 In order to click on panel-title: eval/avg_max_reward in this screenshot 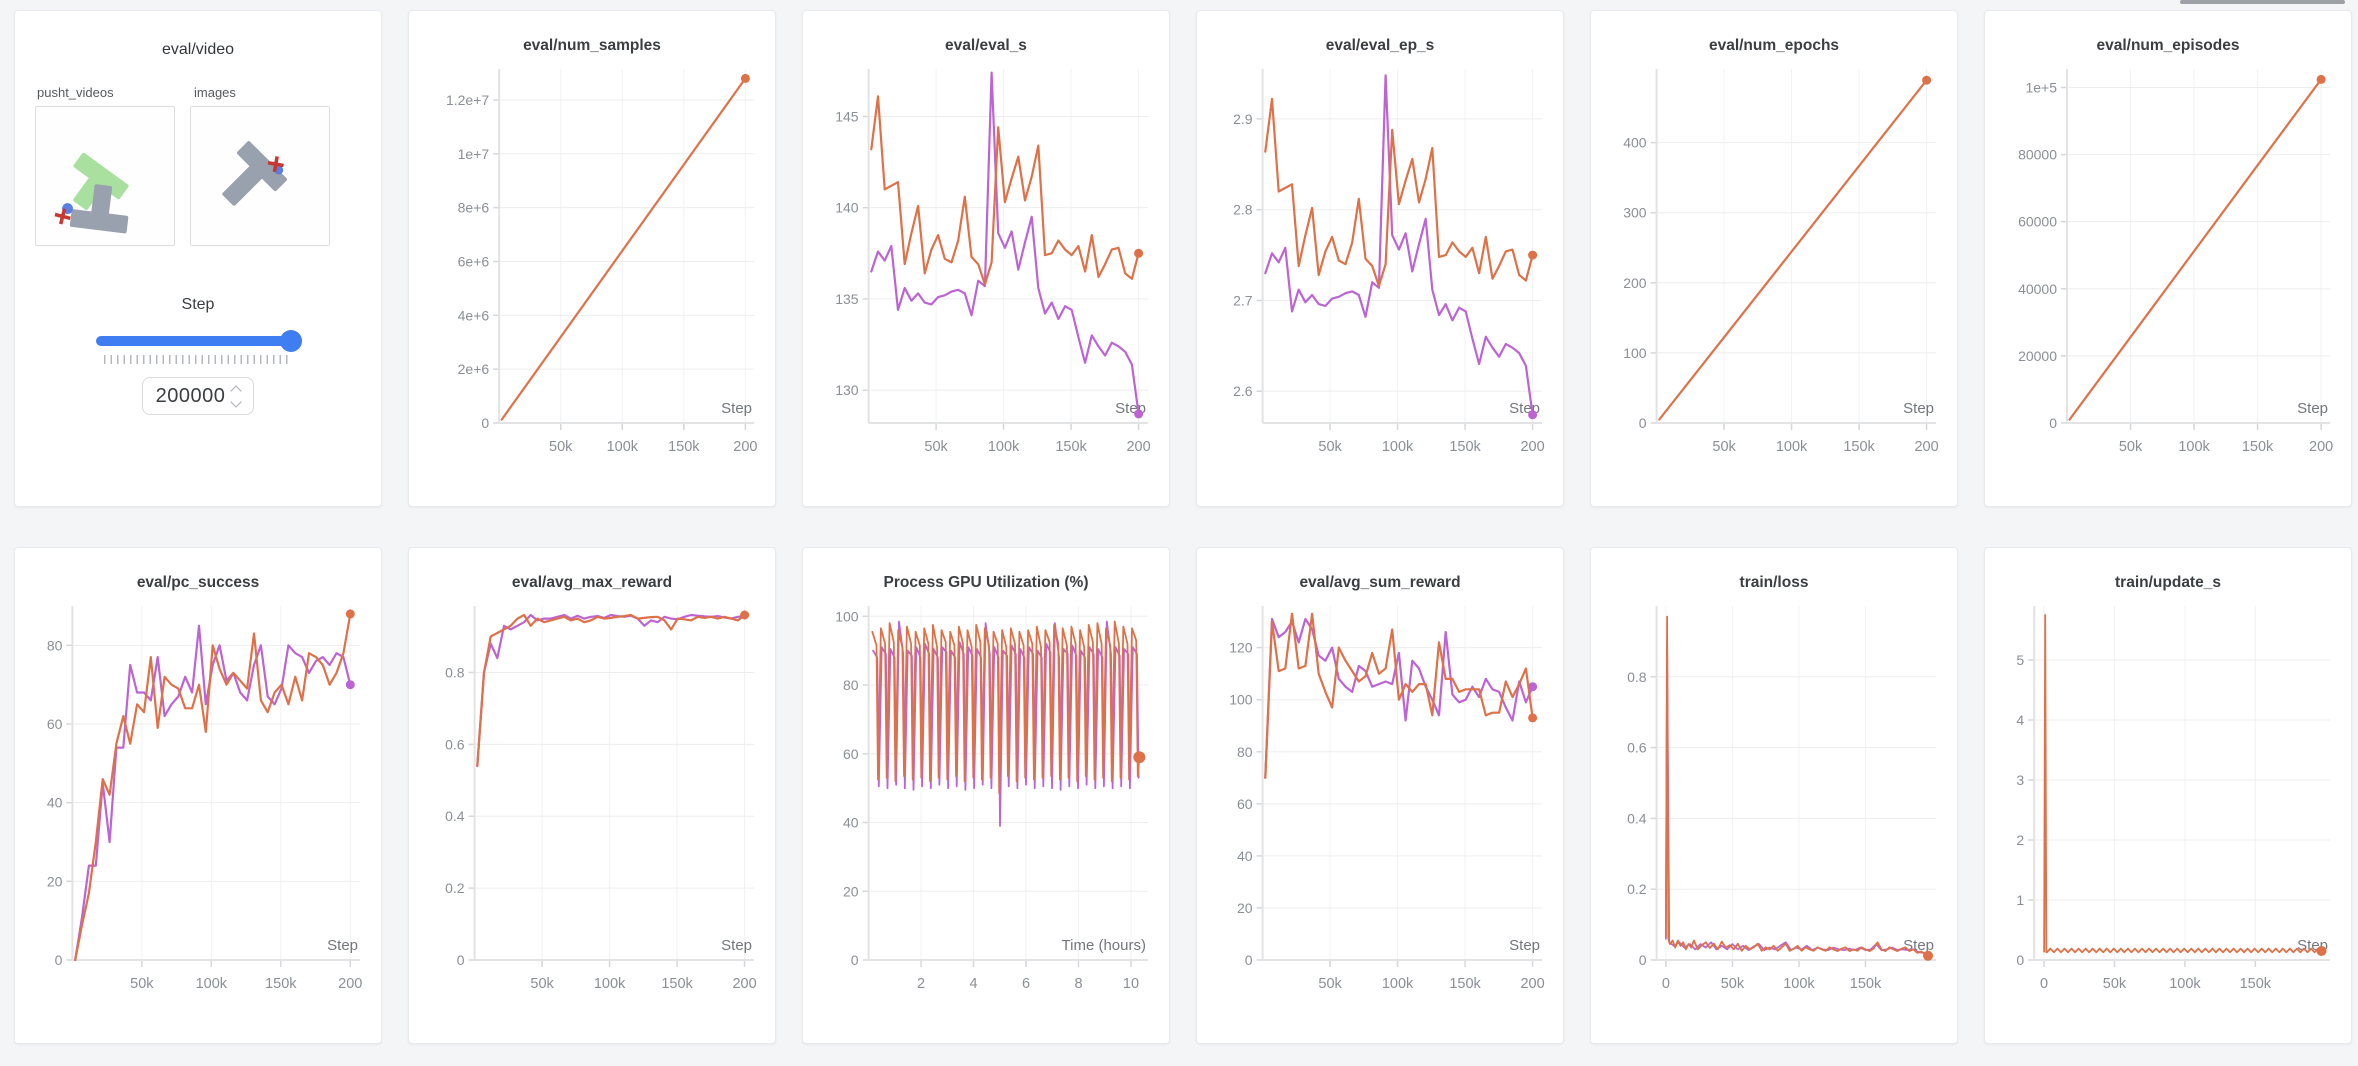, I will do `click(592, 582)`.